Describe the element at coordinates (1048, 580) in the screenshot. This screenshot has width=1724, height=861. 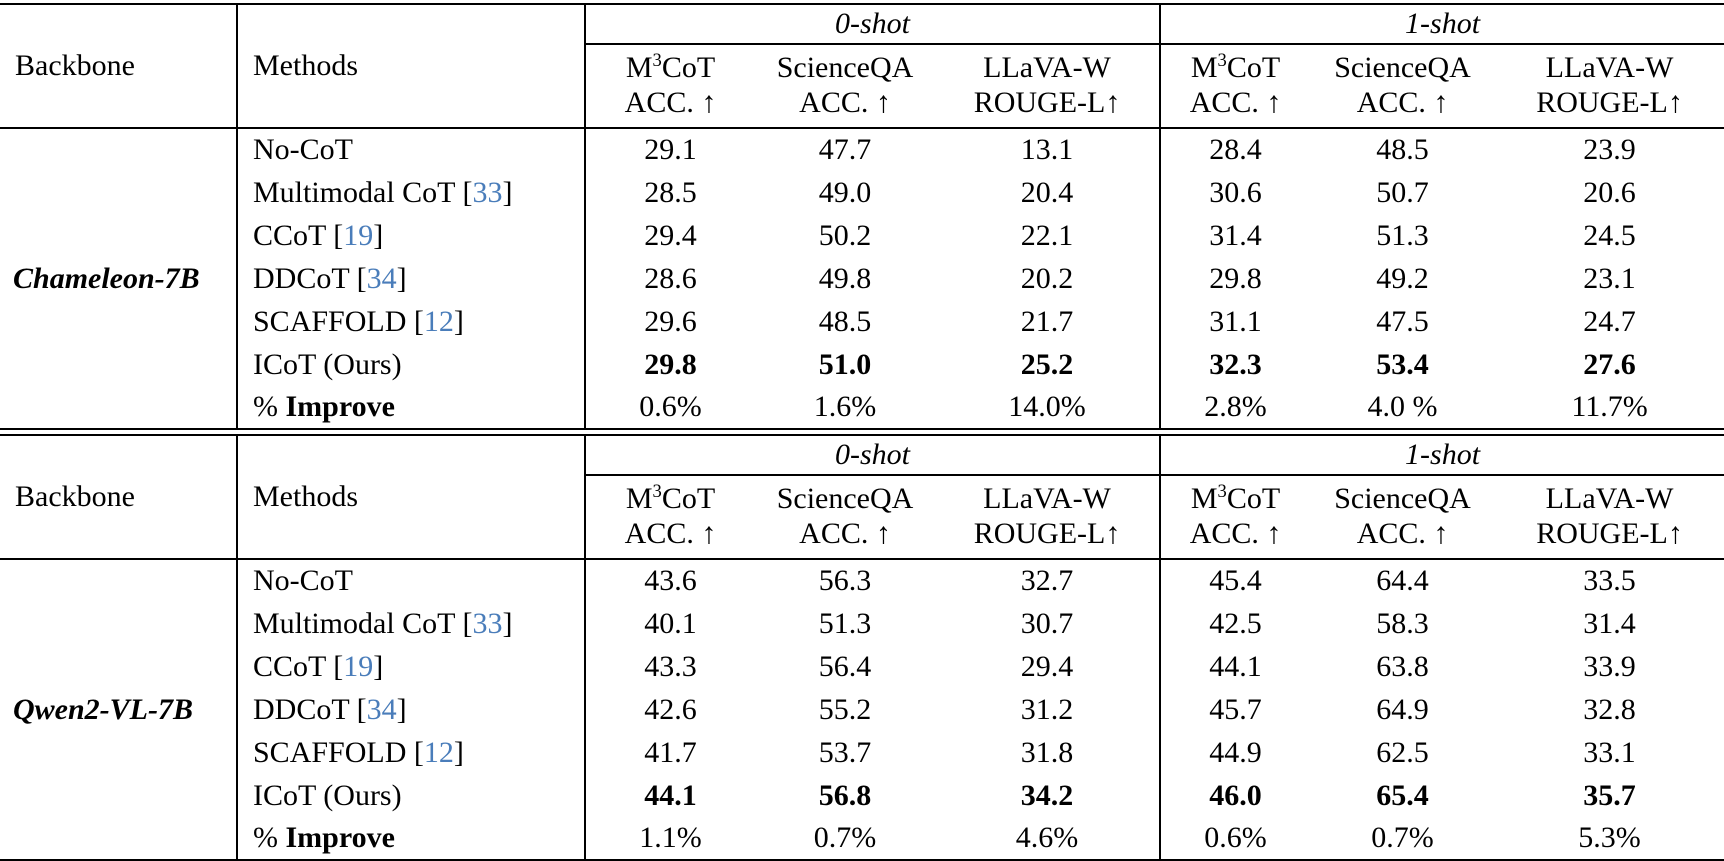
I see `value-cell: 32.7` at that location.